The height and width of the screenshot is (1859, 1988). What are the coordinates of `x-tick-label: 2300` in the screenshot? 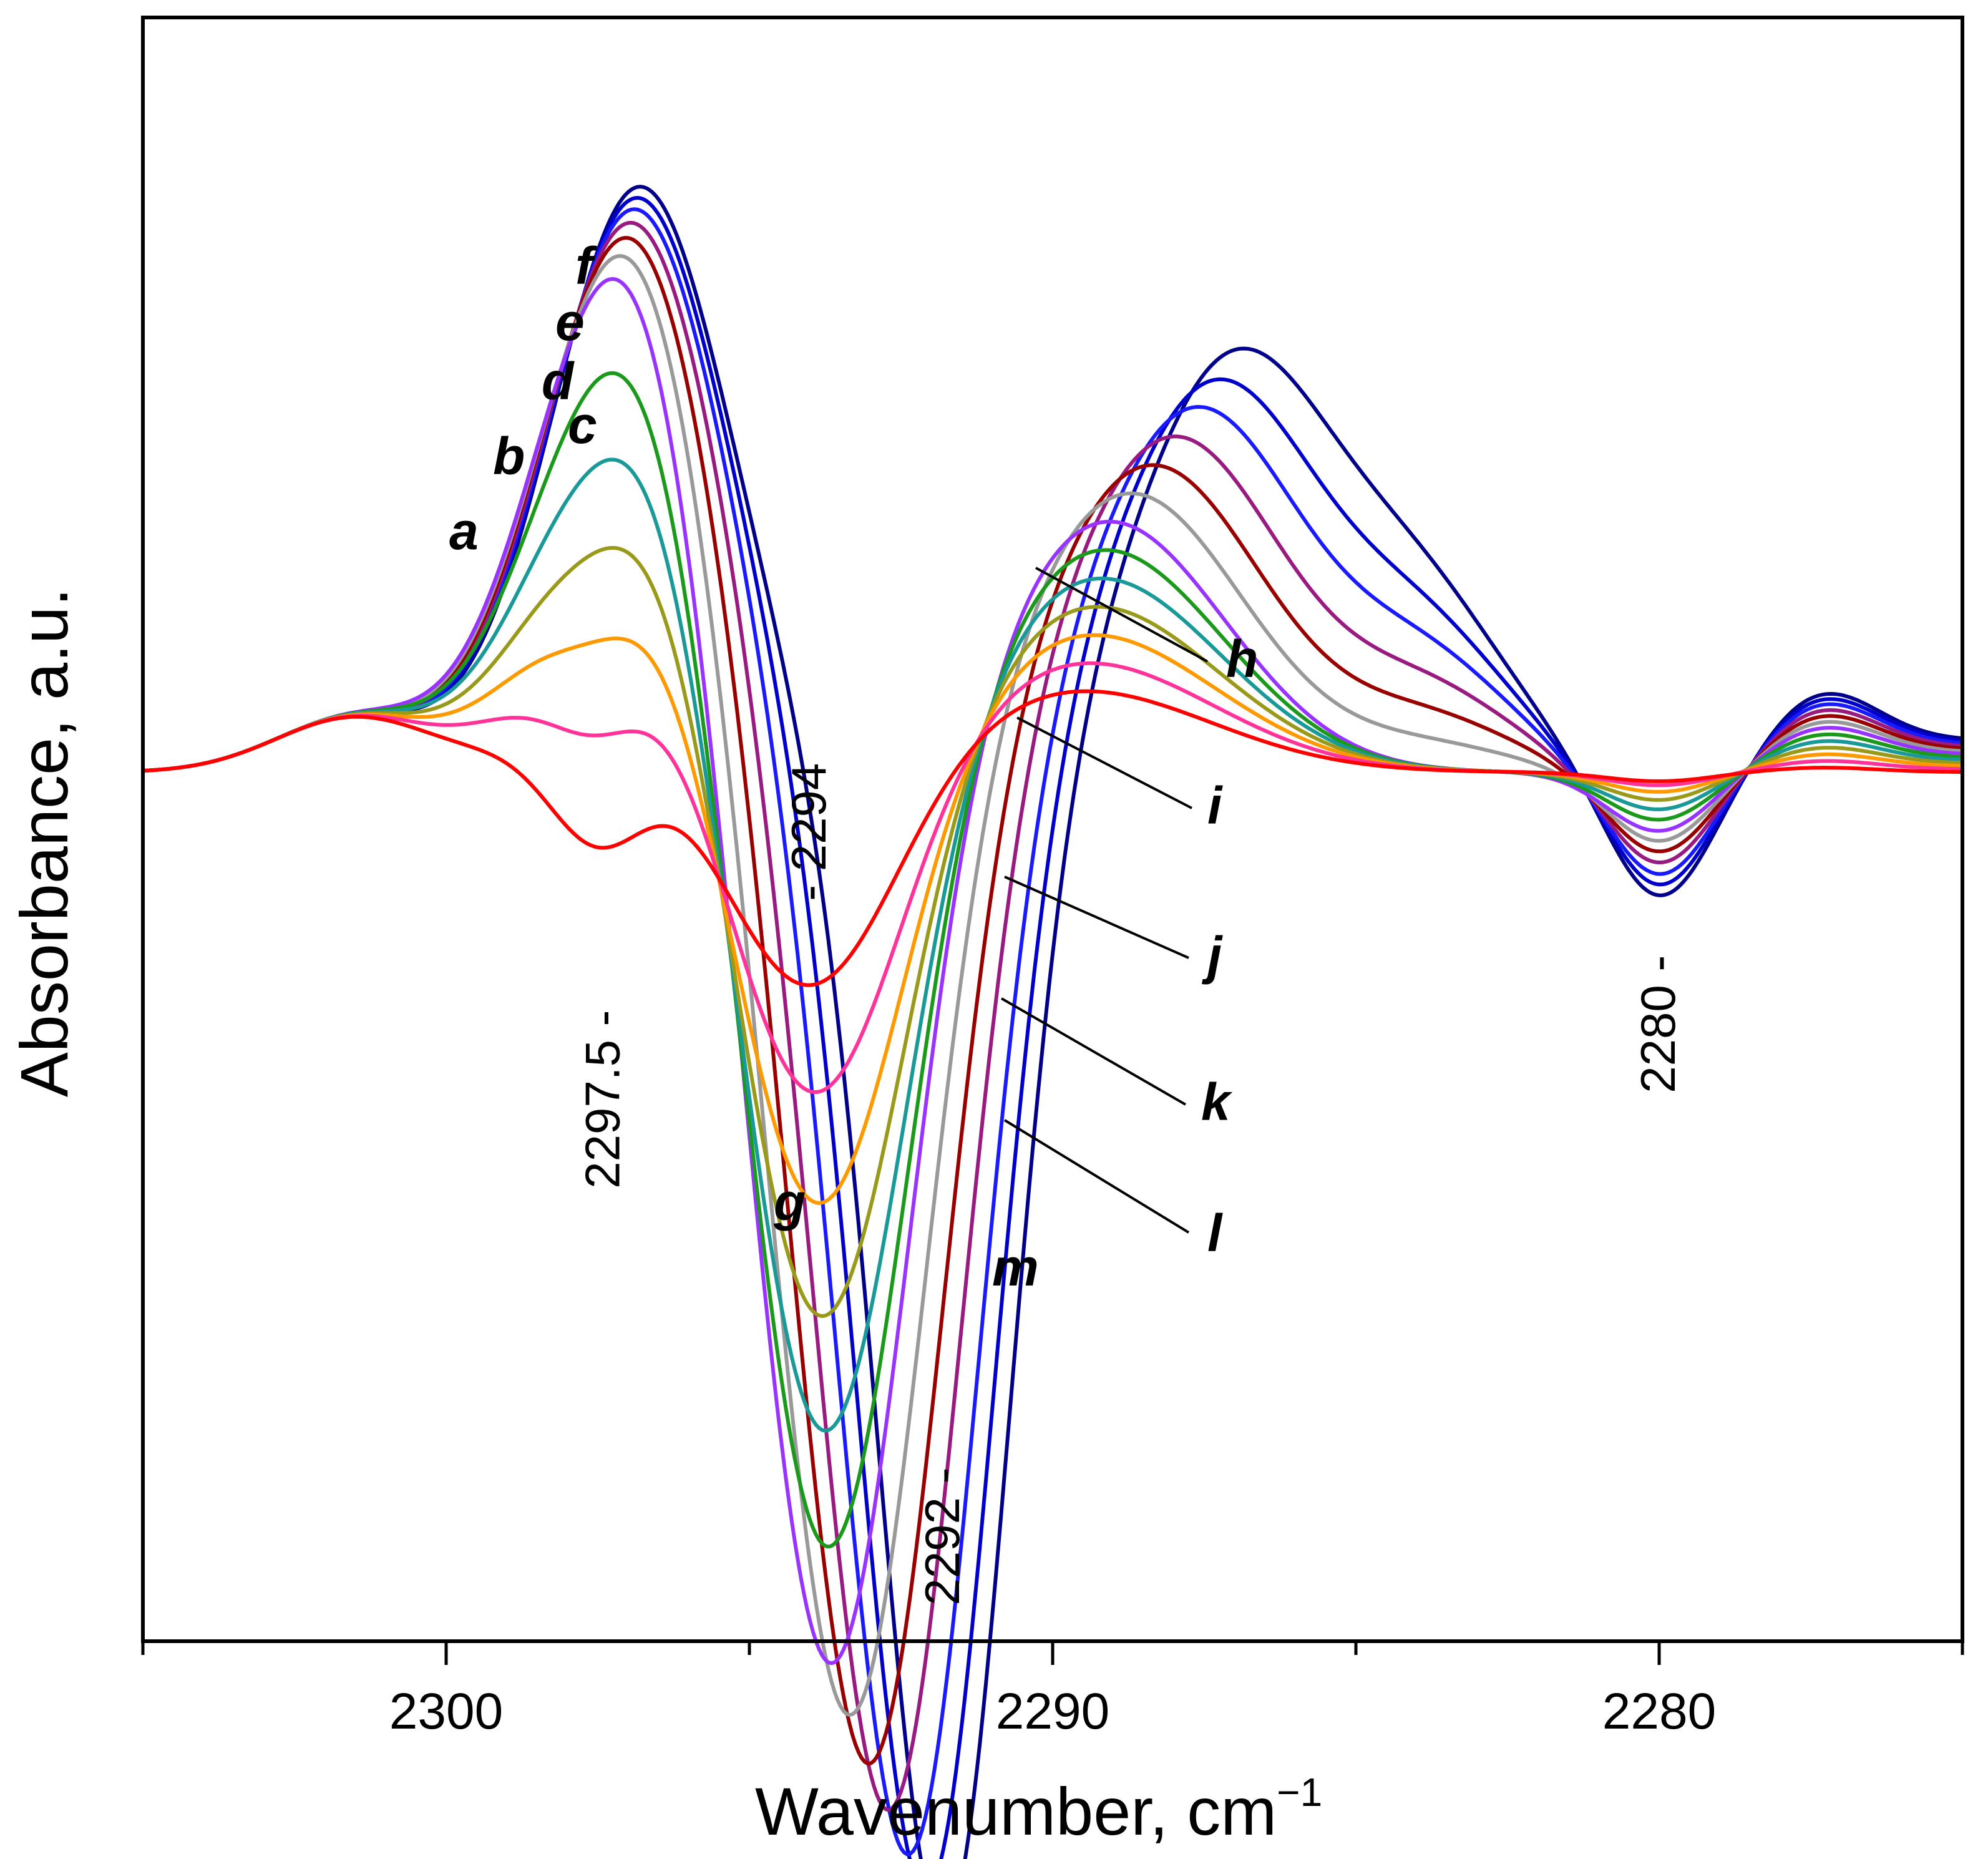 It's located at (446, 1711).